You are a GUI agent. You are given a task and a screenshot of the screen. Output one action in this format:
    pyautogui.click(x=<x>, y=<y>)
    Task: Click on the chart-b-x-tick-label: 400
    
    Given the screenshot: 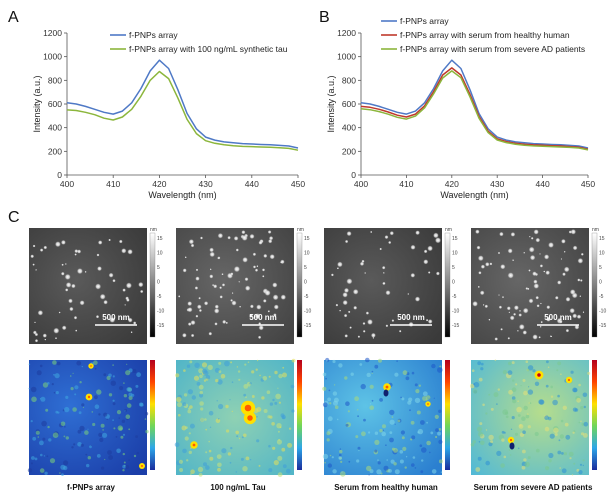 What is the action you would take?
    pyautogui.click(x=361, y=184)
    